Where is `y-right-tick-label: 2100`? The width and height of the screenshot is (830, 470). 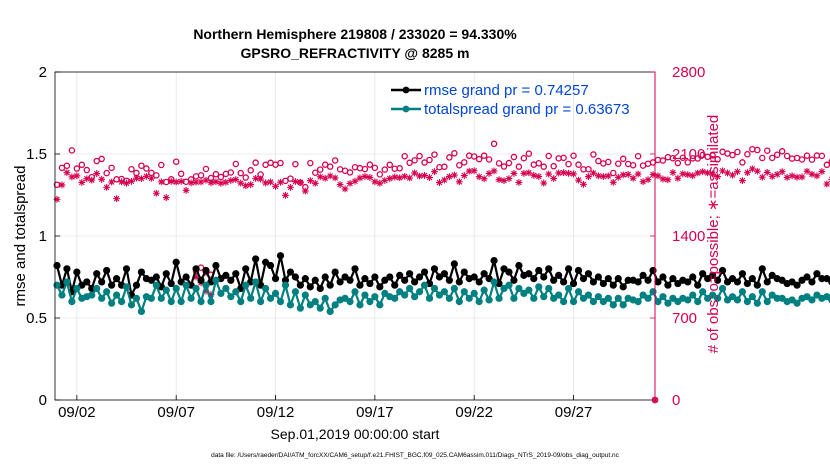 y-right-tick-label: 2100 is located at coordinates (688, 154).